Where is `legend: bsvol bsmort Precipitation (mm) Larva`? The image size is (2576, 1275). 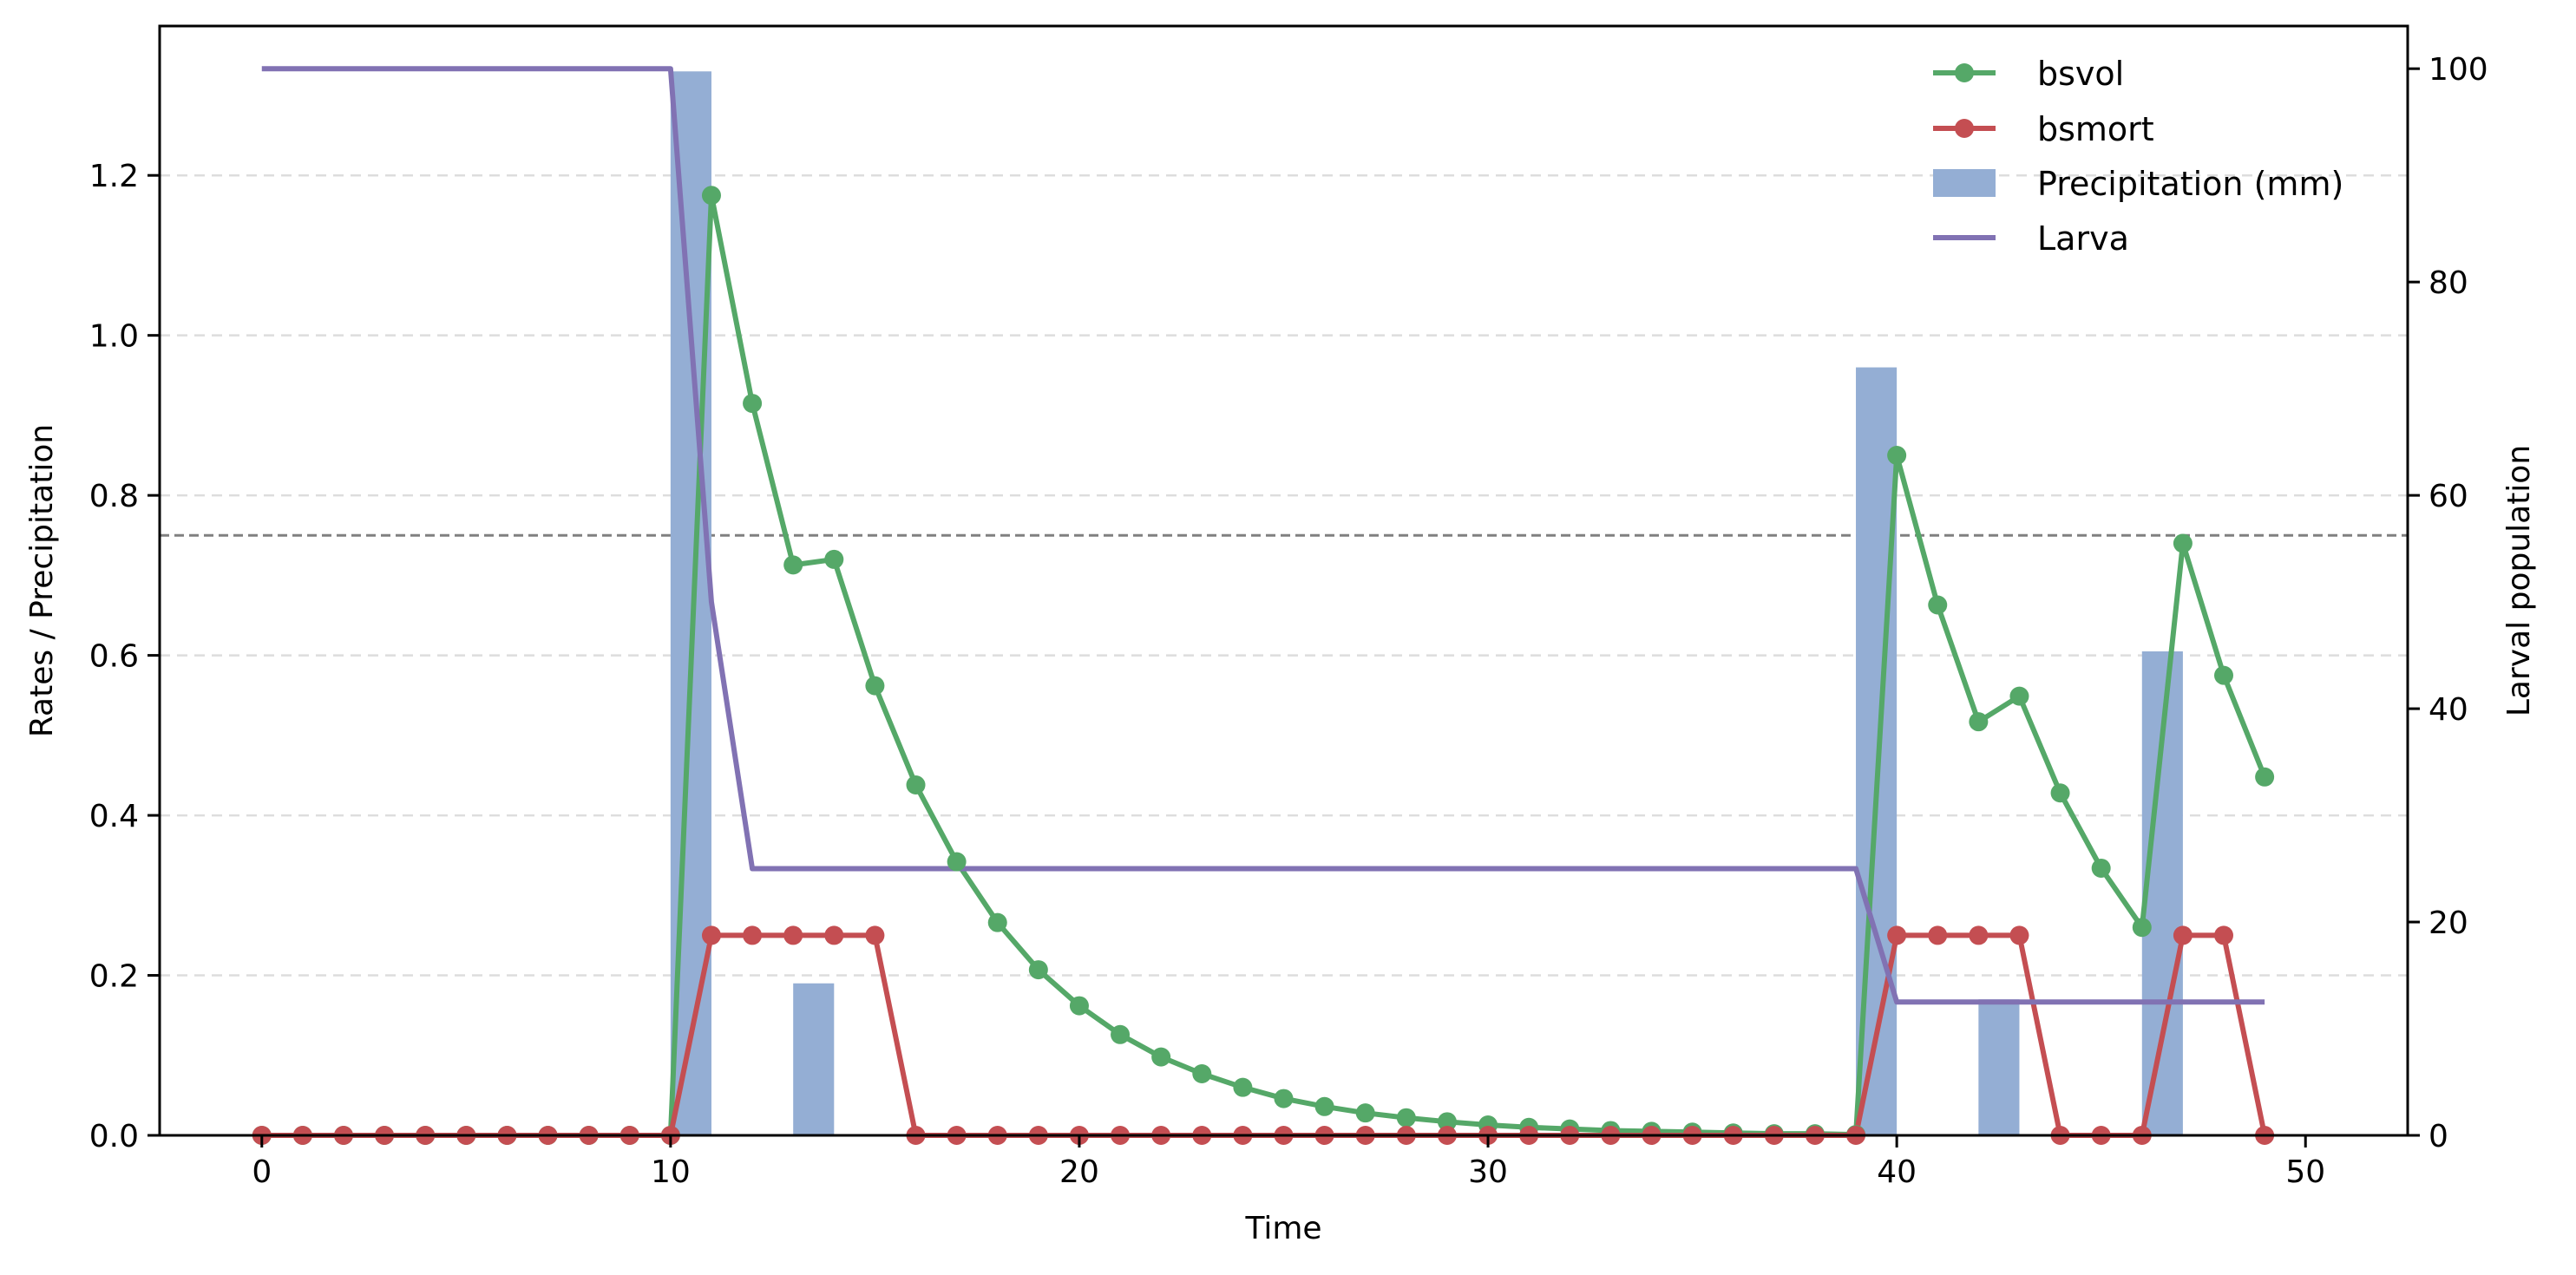
legend: bsvol bsmort Precipitation (mm) Larva is located at coordinates (2138, 156).